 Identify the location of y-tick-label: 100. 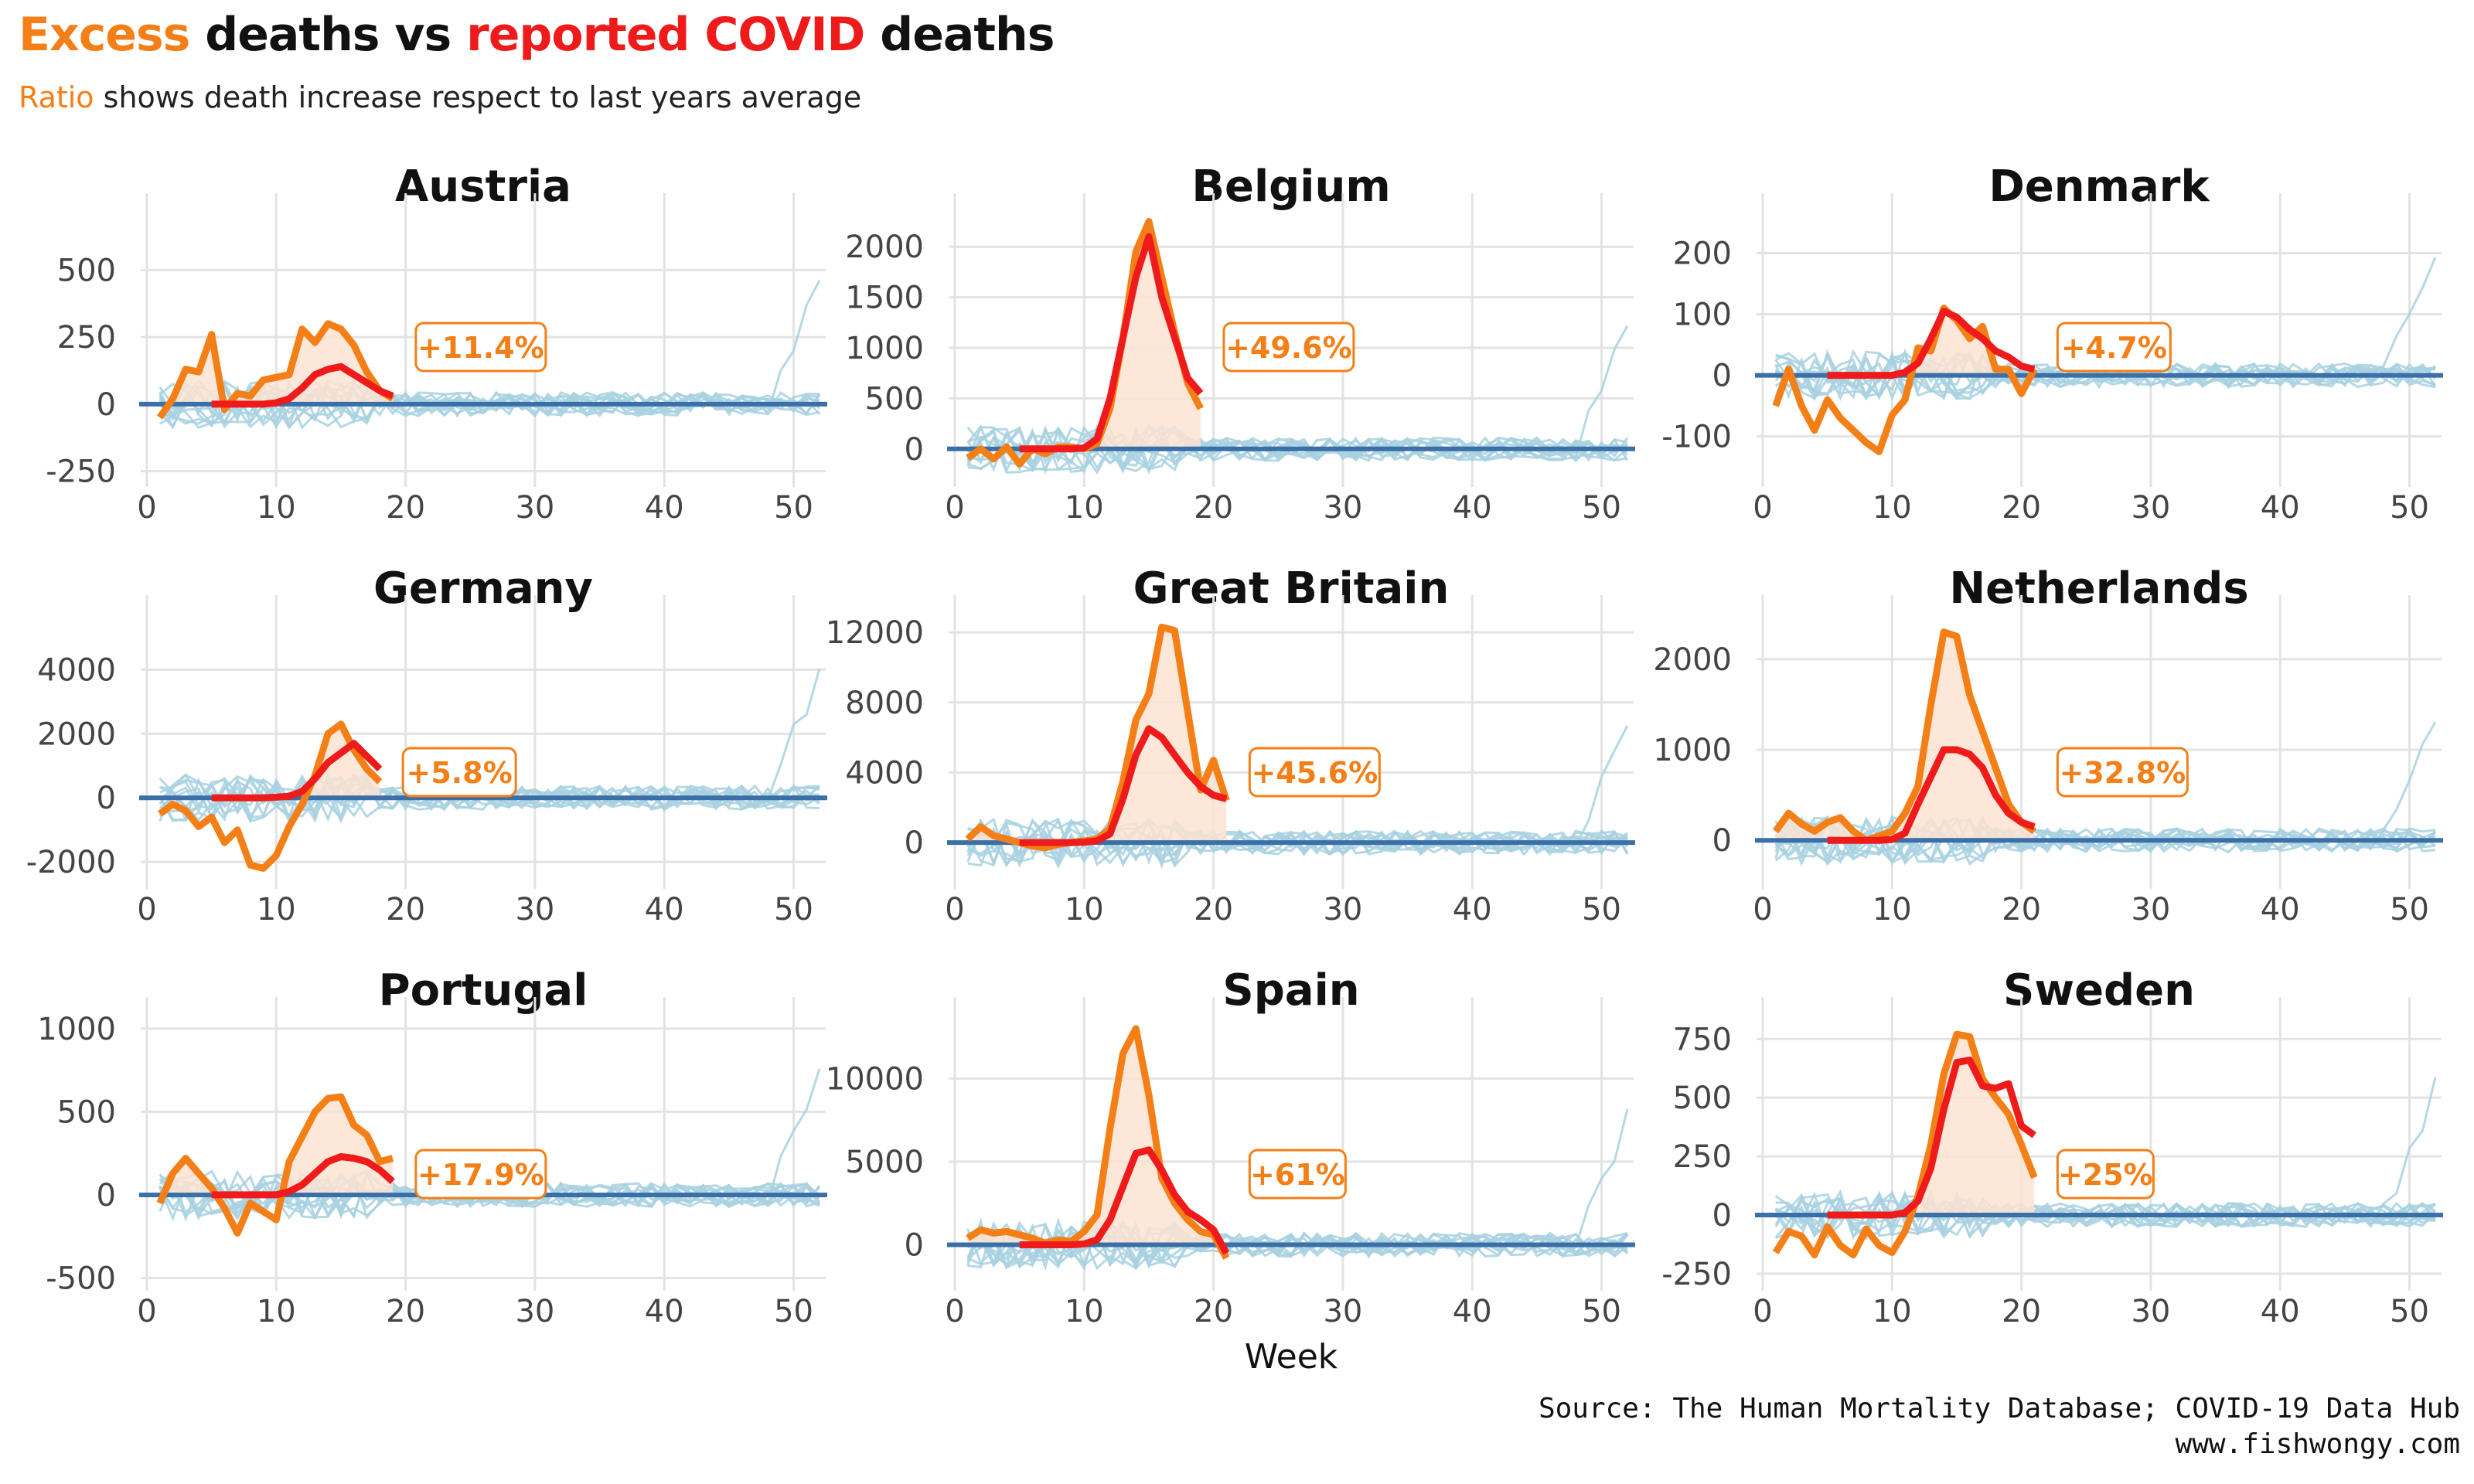
(1702, 315).